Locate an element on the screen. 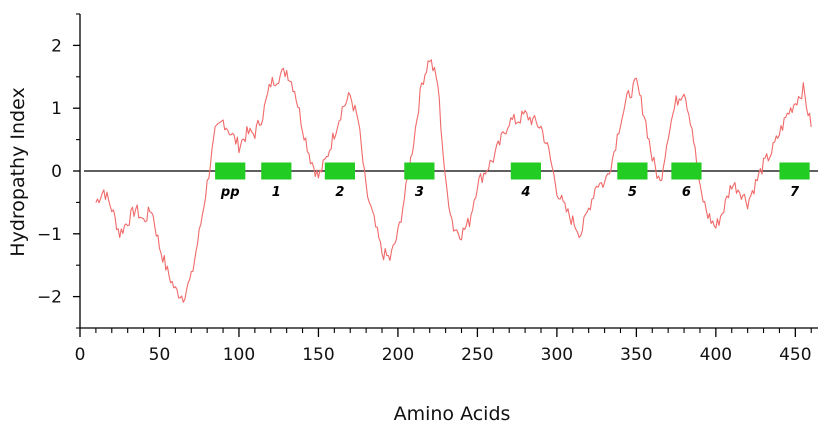 The height and width of the screenshot is (428, 822). y-axis-title: Hydropathy Index is located at coordinates (18, 171).